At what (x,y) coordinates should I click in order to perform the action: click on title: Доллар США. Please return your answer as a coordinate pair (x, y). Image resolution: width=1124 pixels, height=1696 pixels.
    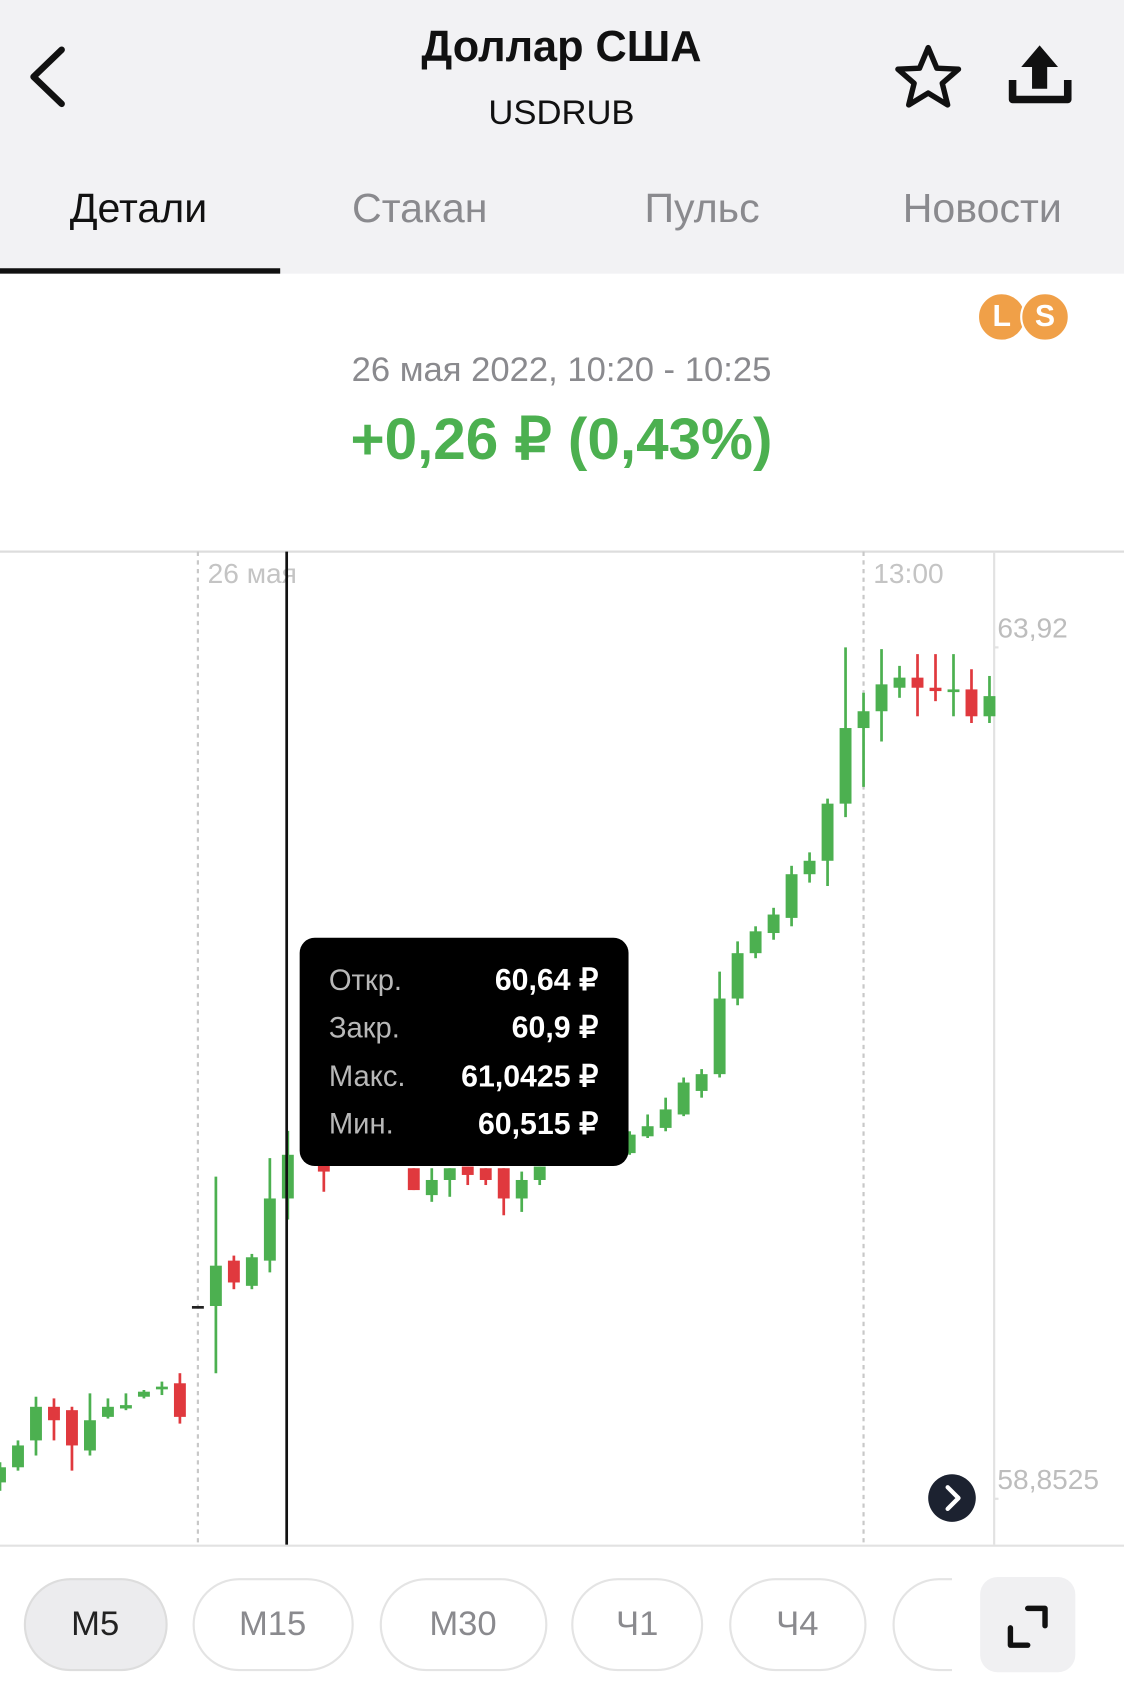
    Looking at the image, I should click on (561, 47).